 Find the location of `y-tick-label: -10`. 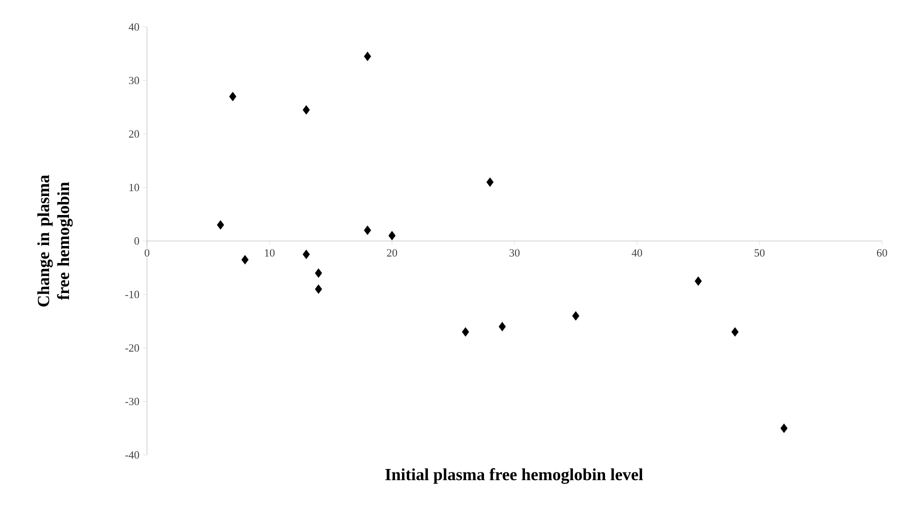

y-tick-label: -10 is located at coordinates (132, 294).